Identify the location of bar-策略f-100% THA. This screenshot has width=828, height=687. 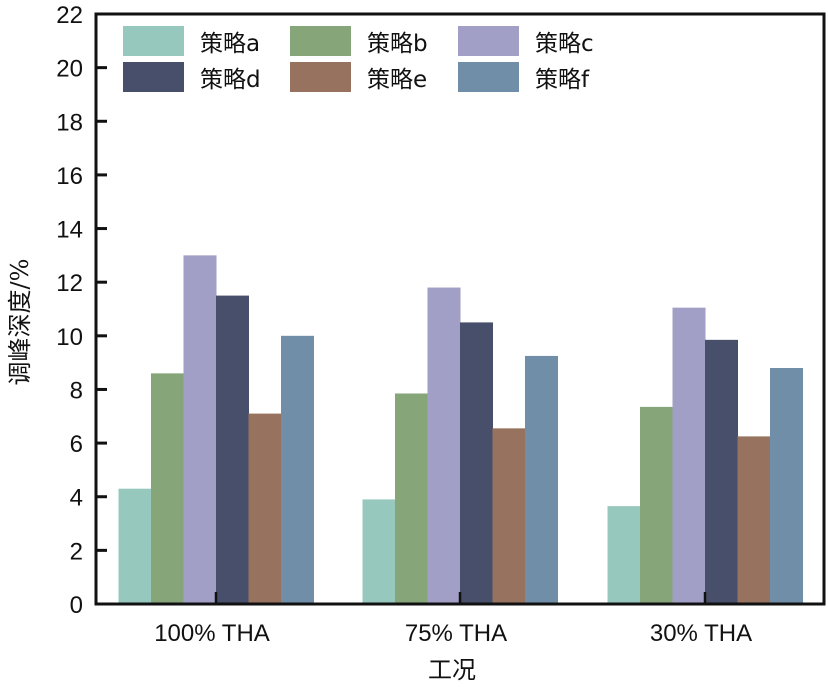
(297, 469).